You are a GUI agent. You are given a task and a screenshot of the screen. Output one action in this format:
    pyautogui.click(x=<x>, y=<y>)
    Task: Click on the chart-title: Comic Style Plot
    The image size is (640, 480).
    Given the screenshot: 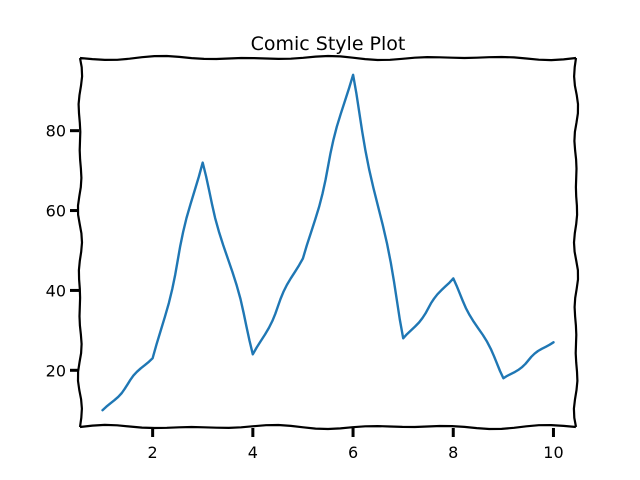 What is the action you would take?
    pyautogui.click(x=328, y=44)
    